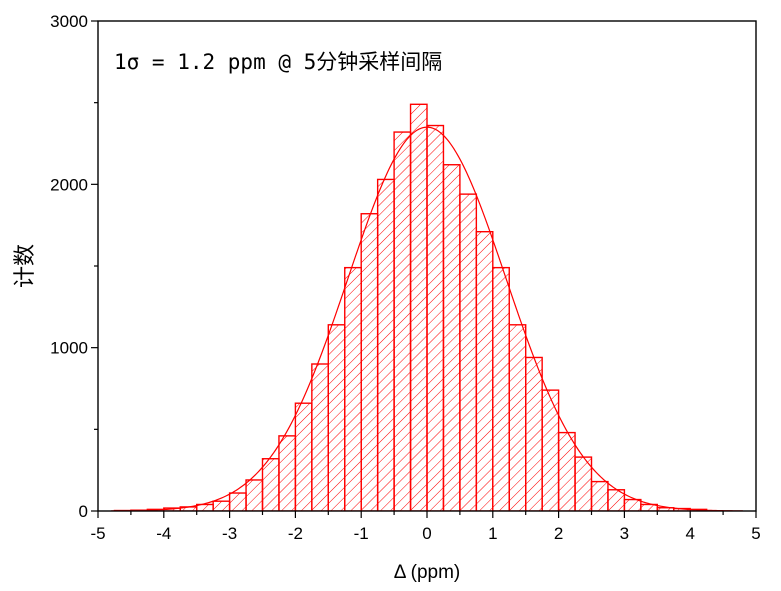 The image size is (781, 591). What do you see at coordinates (361, 533) in the screenshot?
I see `x-tick-label: -1` at bounding box center [361, 533].